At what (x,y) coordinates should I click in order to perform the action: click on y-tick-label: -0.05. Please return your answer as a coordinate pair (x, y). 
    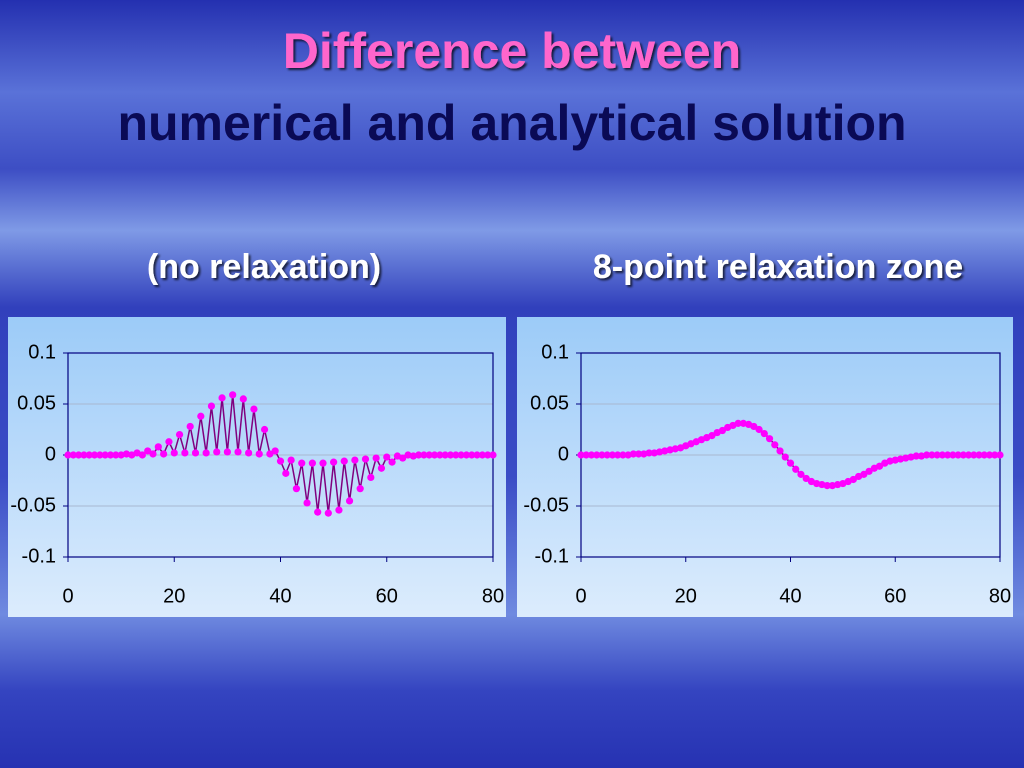
    Looking at the image, I should click on (33, 505).